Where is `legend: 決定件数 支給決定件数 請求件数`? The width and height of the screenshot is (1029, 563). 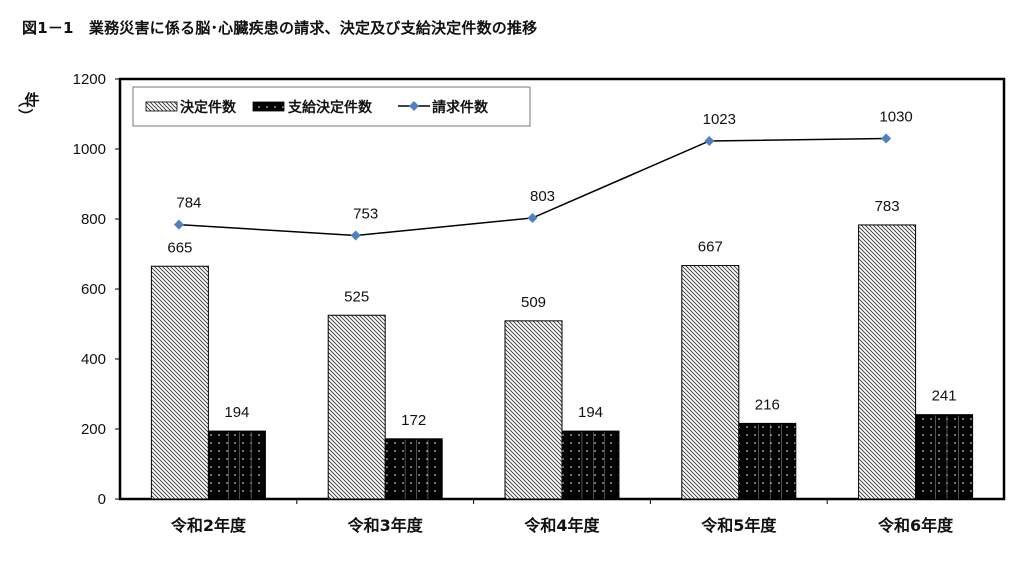
legend: 決定件数 支給決定件数 請求件数 is located at coordinates (331, 106).